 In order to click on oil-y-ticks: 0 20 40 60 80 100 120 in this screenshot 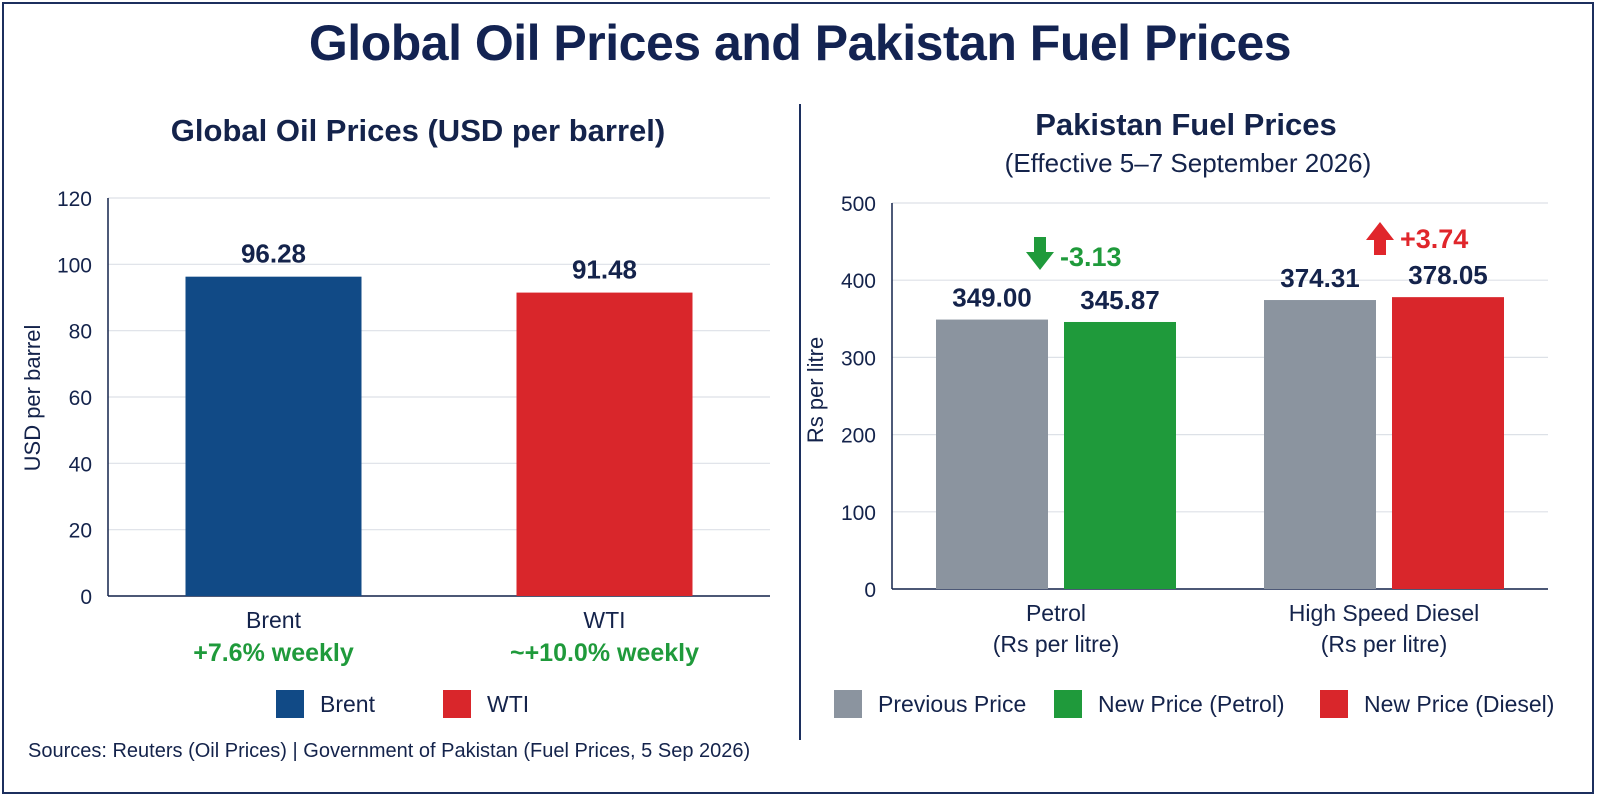, I will do `click(74, 398)`.